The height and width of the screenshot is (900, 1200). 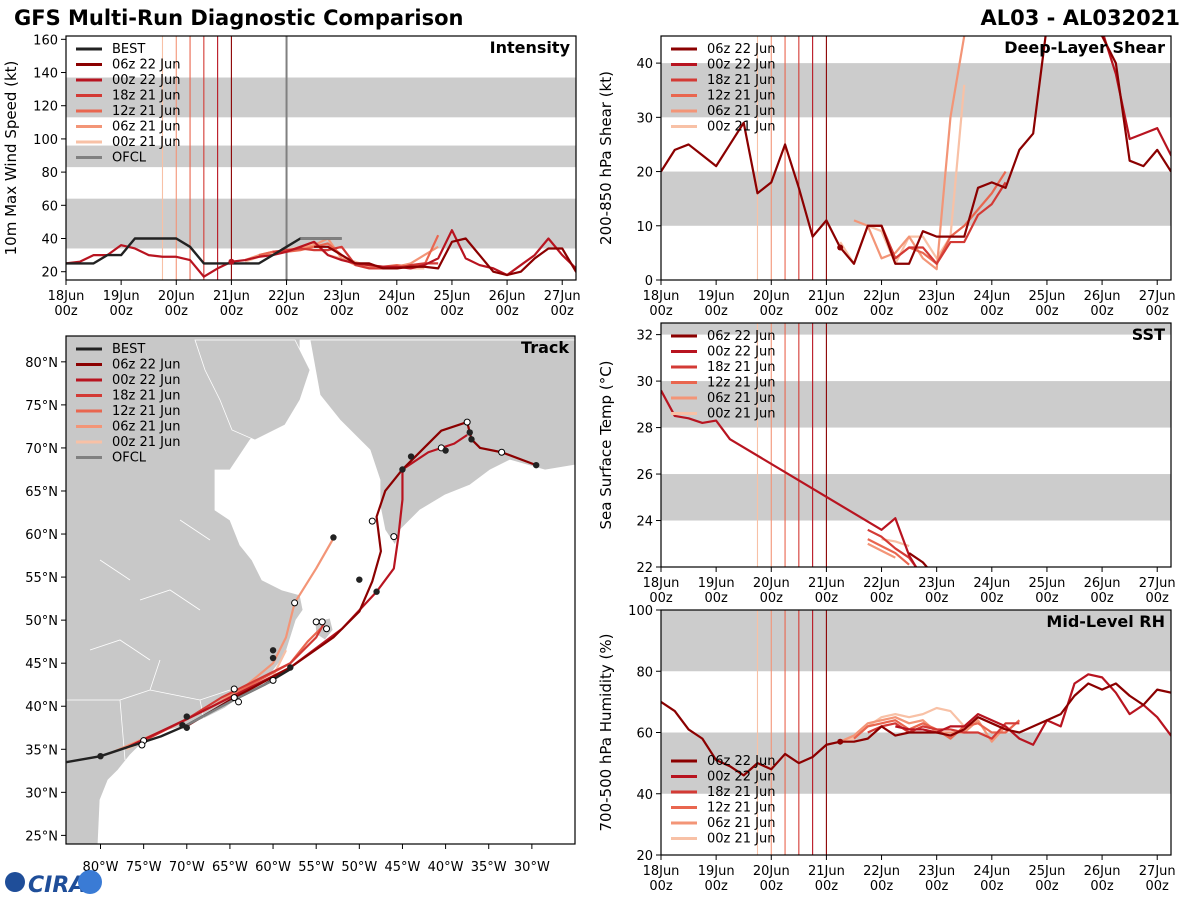 What do you see at coordinates (1105, 621) in the screenshot?
I see `rh-title: Mid-Level RH` at bounding box center [1105, 621].